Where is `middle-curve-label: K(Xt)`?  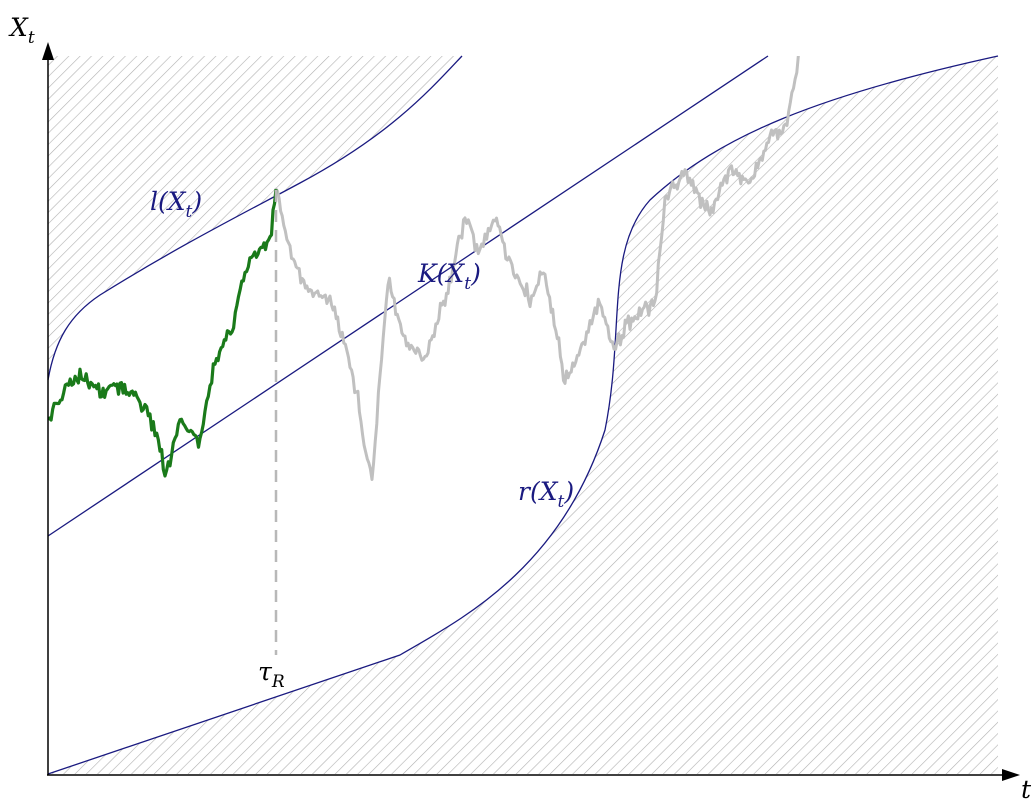
middle-curve-label: K(Xt) is located at coordinates (449, 276).